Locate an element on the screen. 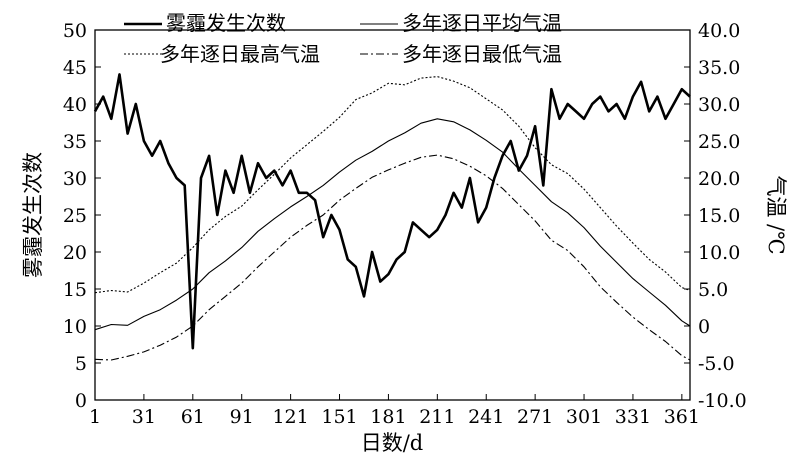 Image resolution: width=800 pixels, height=474 pixels. x-tick-label: 1 is located at coordinates (95, 417).